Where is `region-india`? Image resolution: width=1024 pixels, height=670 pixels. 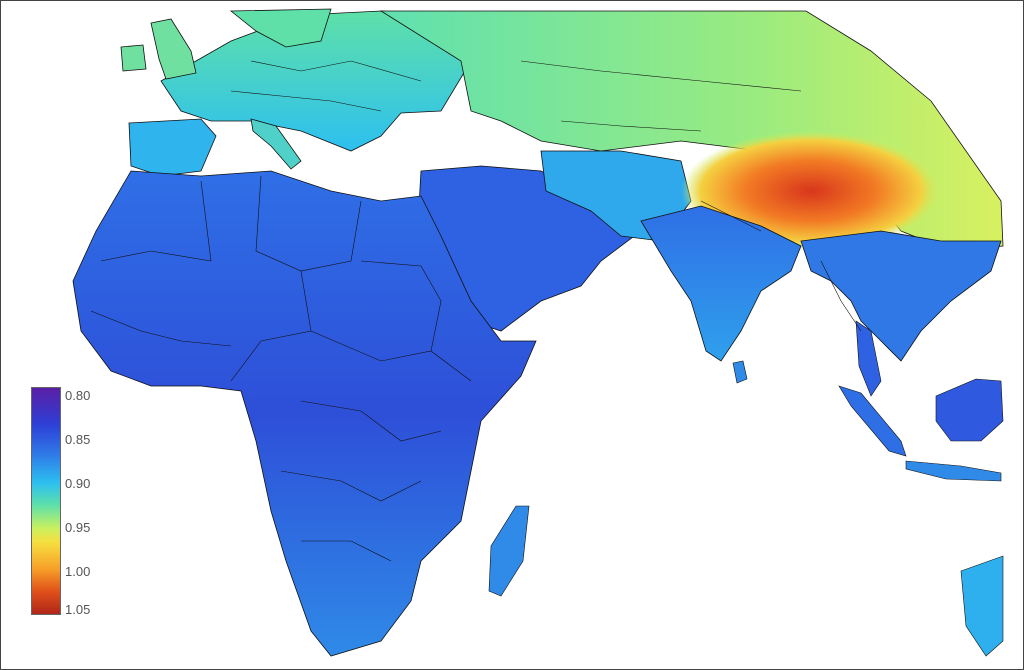
region-india is located at coordinates (721, 283).